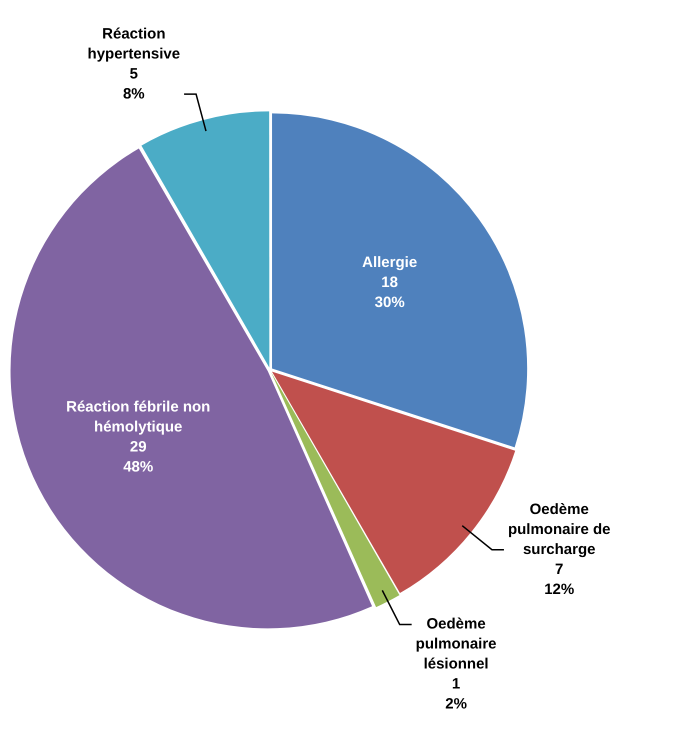 The height and width of the screenshot is (737, 677). I want to click on slice-label: Réaction fébrile non hémolytique, so click(138, 417).